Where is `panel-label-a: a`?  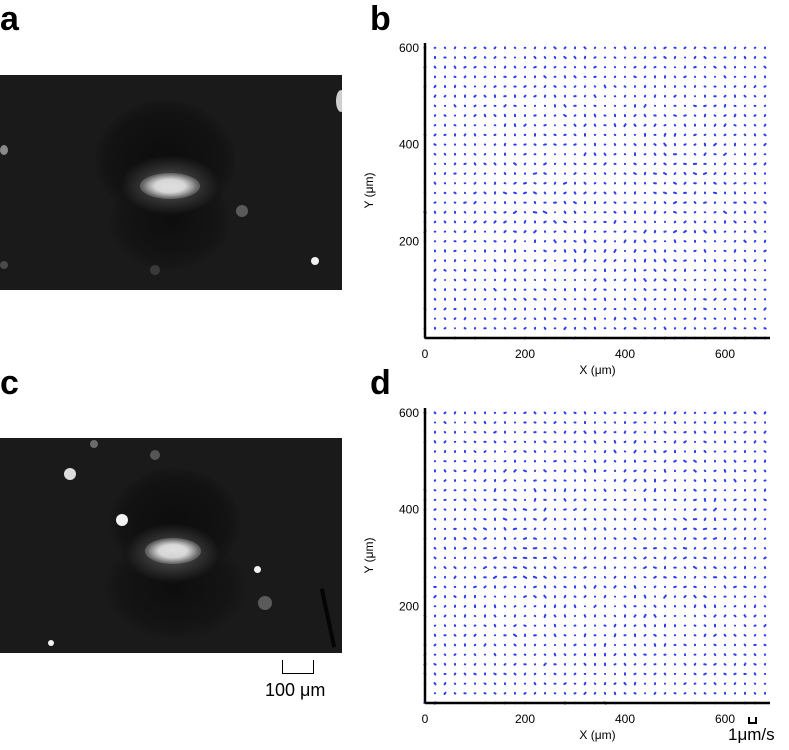 panel-label-a: a is located at coordinates (9, 19).